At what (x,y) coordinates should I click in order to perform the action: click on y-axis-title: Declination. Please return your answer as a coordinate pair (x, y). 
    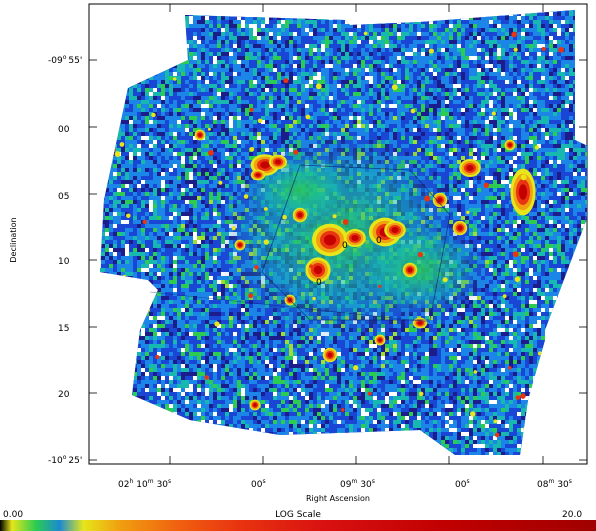
    Looking at the image, I should click on (13, 239).